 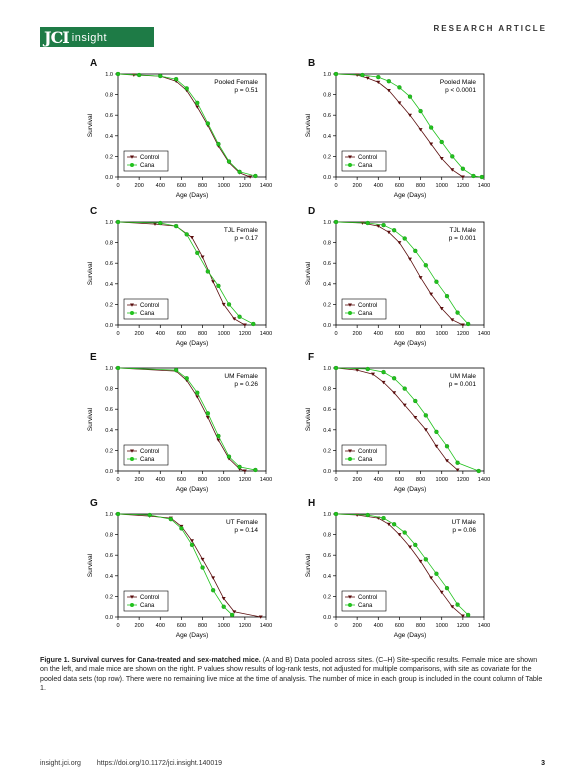 What do you see at coordinates (311, 357) in the screenshot?
I see `panel-label: F` at bounding box center [311, 357].